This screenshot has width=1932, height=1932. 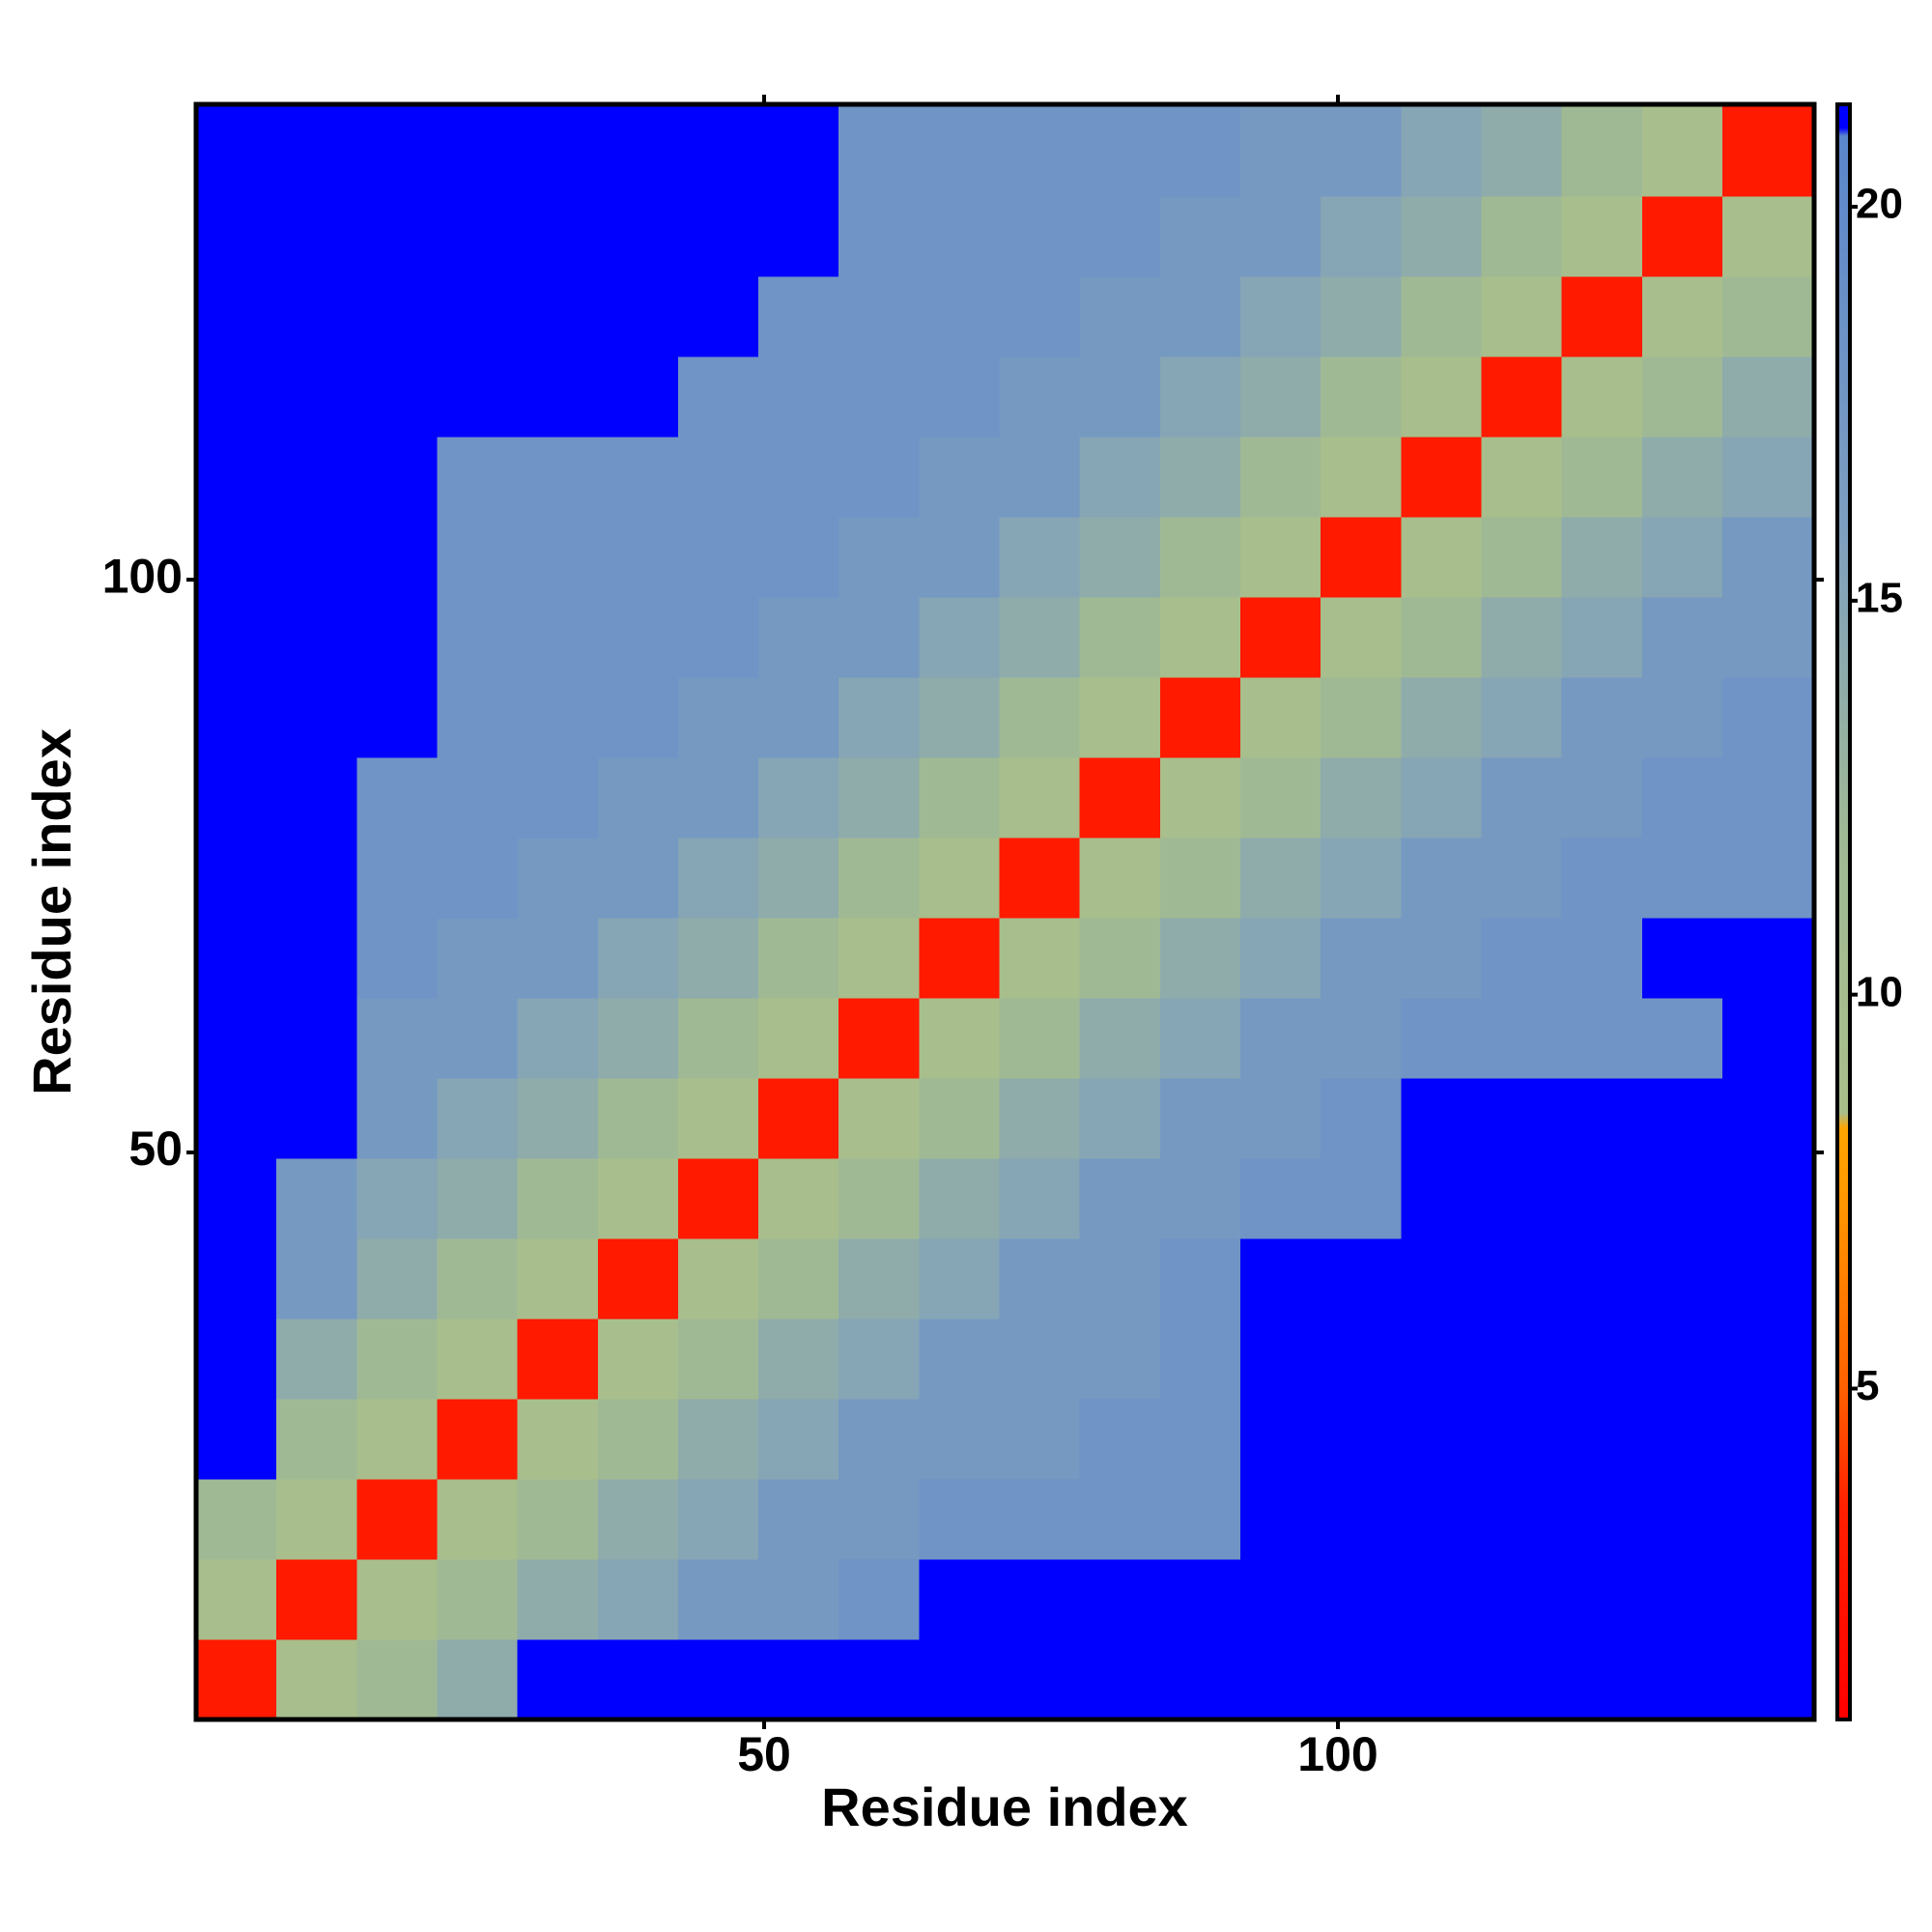 I want to click on colorbar-tick-label: 5, so click(x=1867, y=1385).